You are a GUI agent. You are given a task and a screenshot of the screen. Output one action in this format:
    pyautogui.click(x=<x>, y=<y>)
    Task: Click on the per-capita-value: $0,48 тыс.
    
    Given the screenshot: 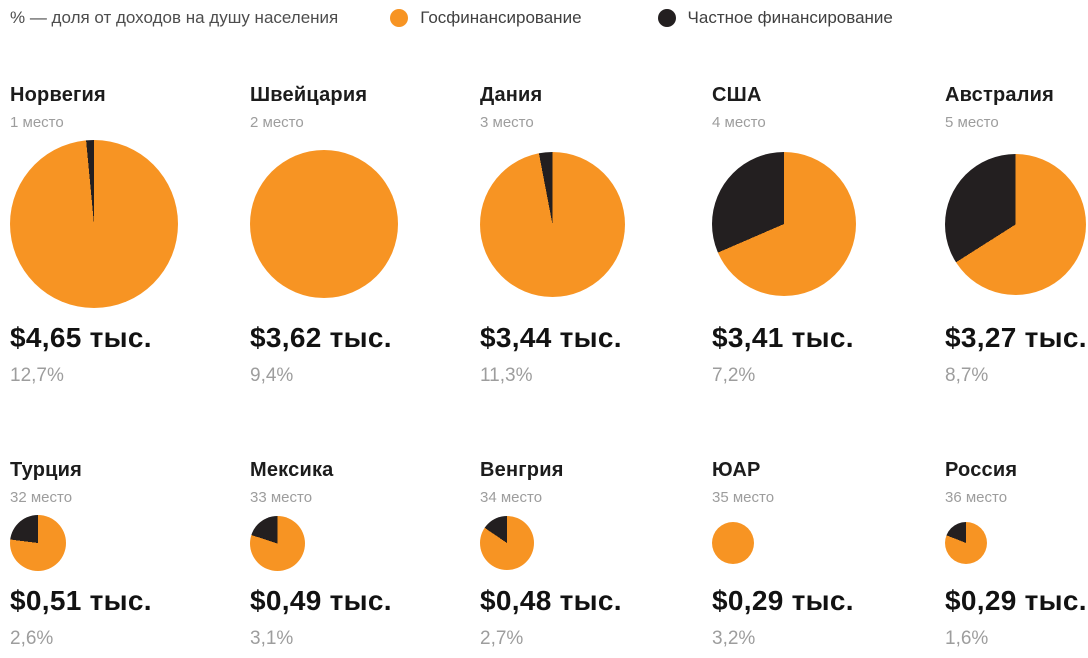 What is the action you would take?
    pyautogui.click(x=551, y=600)
    